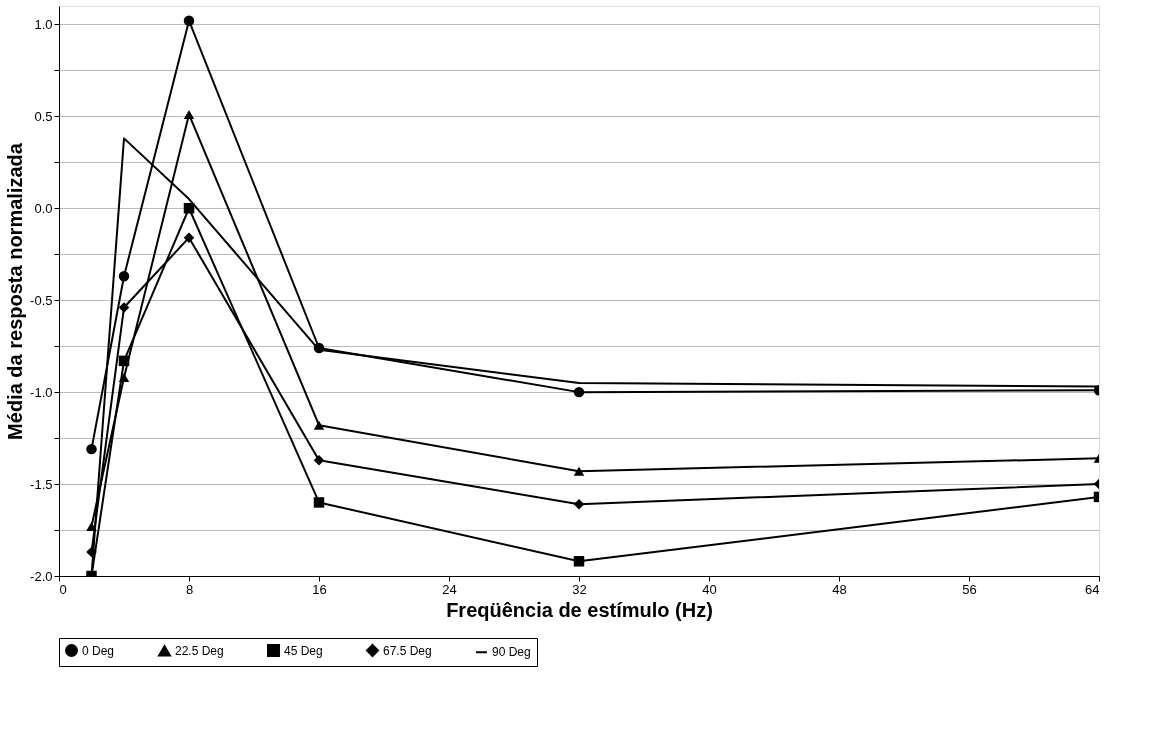  I want to click on y-tick-label: 0.0, so click(43, 208).